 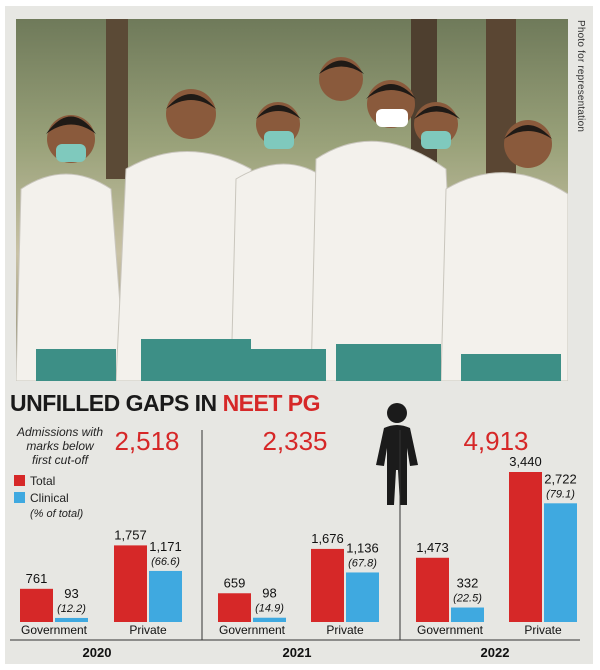 What do you see at coordinates (19, 497) in the screenshot?
I see `legend-clinical-swatch` at bounding box center [19, 497].